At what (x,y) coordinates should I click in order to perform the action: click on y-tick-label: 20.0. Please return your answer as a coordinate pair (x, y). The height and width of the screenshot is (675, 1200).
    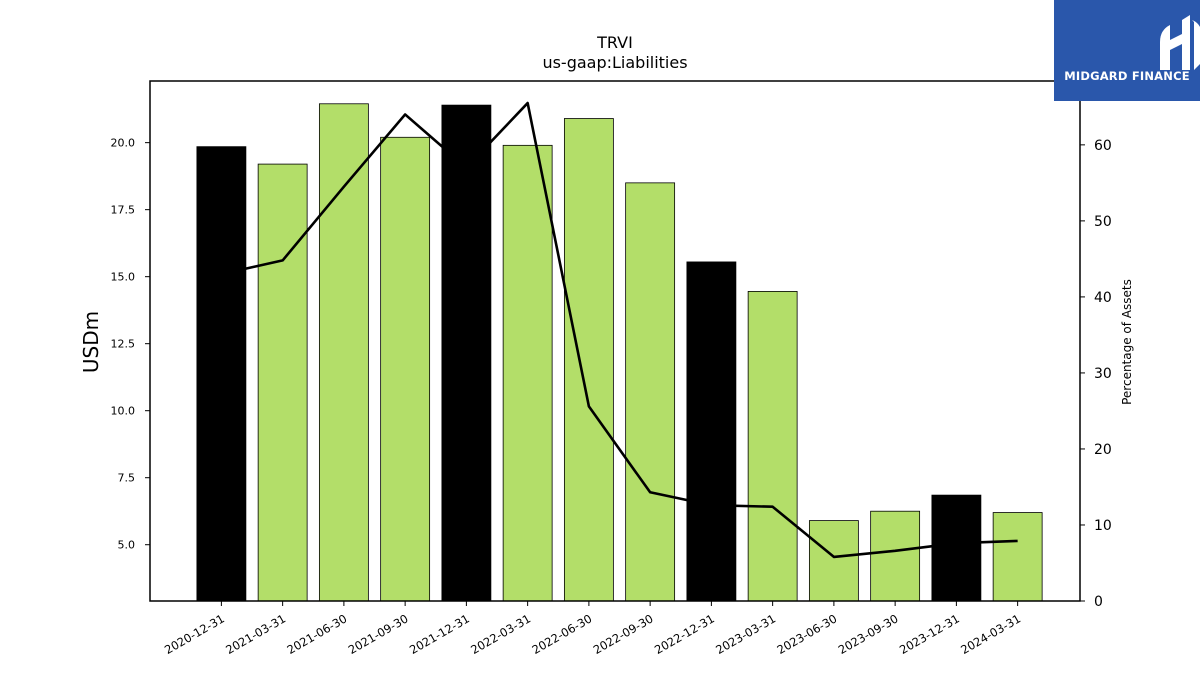
    Looking at the image, I should click on (123, 143).